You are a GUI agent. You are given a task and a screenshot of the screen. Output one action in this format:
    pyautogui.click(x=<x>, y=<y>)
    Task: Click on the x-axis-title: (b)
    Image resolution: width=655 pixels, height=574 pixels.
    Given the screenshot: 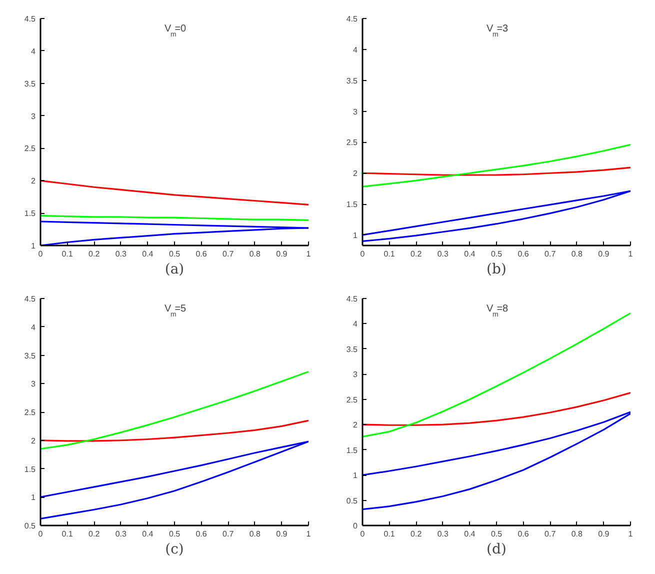 What is the action you would take?
    pyautogui.click(x=496, y=270)
    